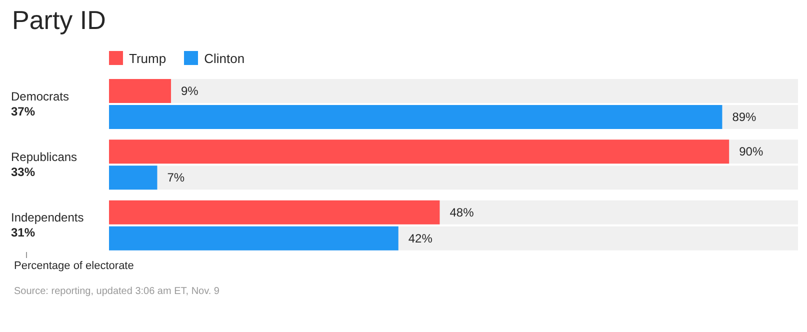  What do you see at coordinates (176, 177) in the screenshot?
I see `data-label: 7%` at bounding box center [176, 177].